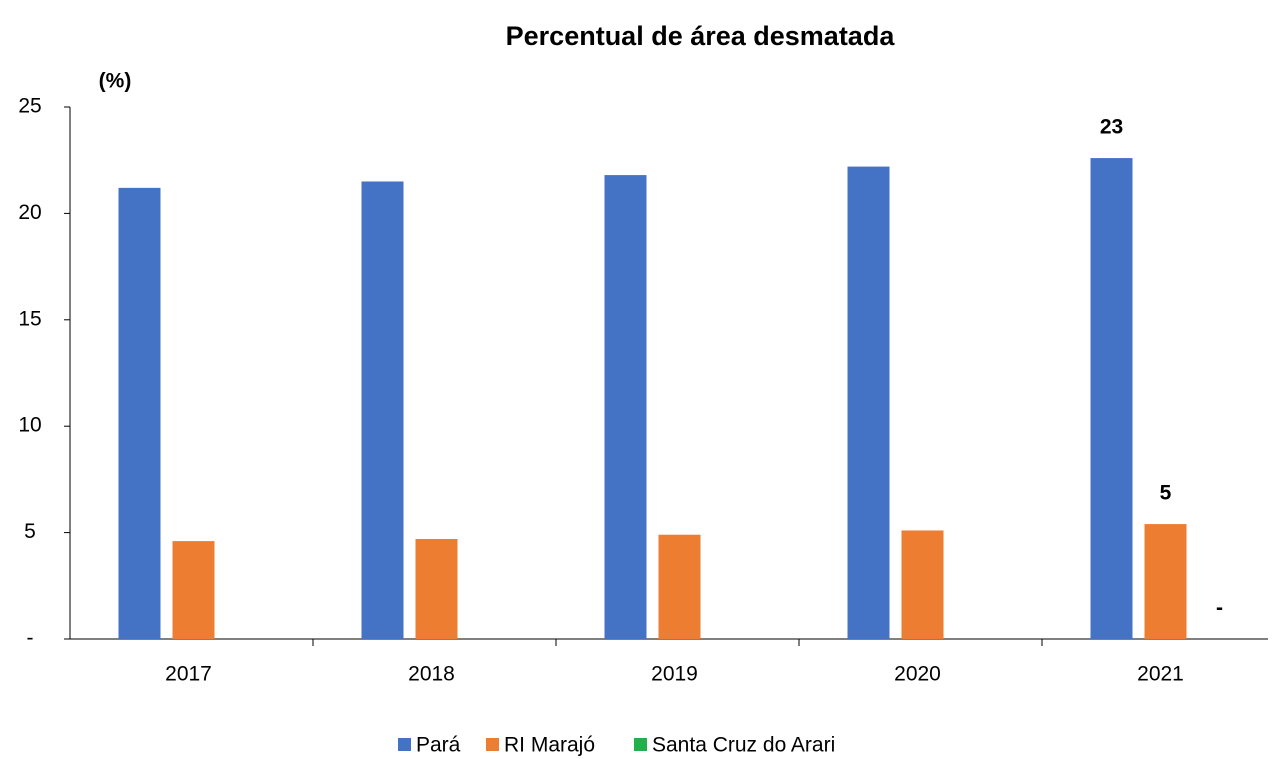 This screenshot has height=759, width=1272. Describe the element at coordinates (188, 674) in the screenshot. I see `x-tick-label: 2017` at that location.